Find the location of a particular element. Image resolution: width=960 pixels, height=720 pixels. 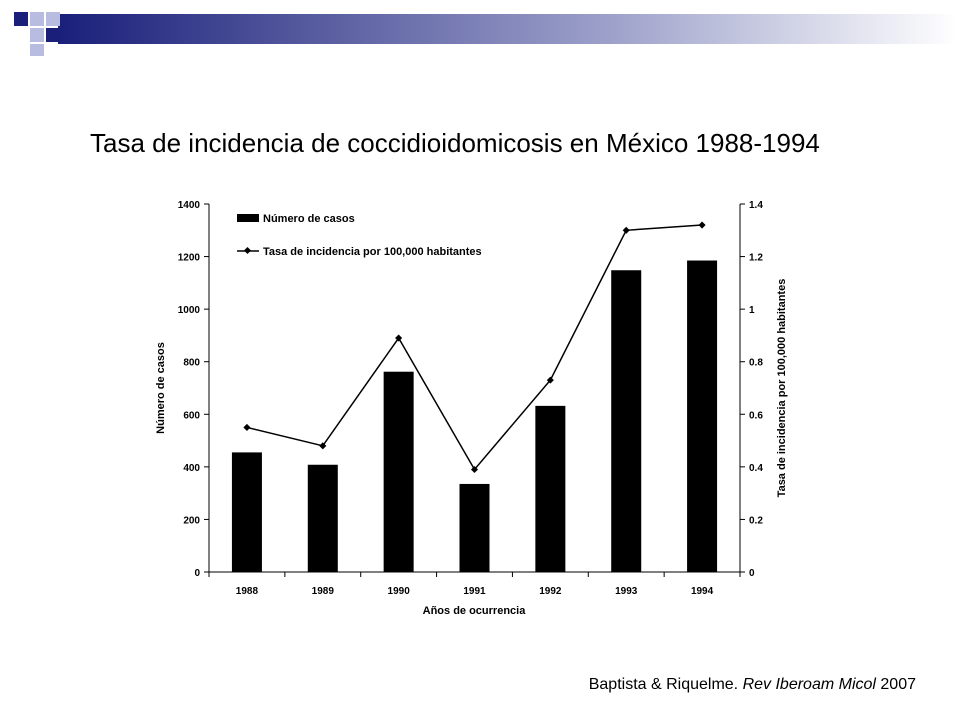

y2-tick-label: 0 is located at coordinates (752, 573).